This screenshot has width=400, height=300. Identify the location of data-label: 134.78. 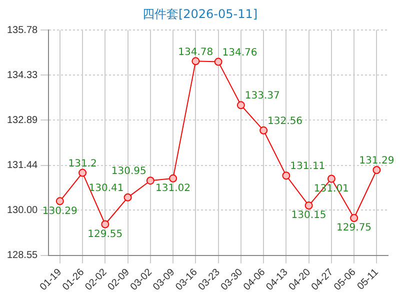
(196, 52).